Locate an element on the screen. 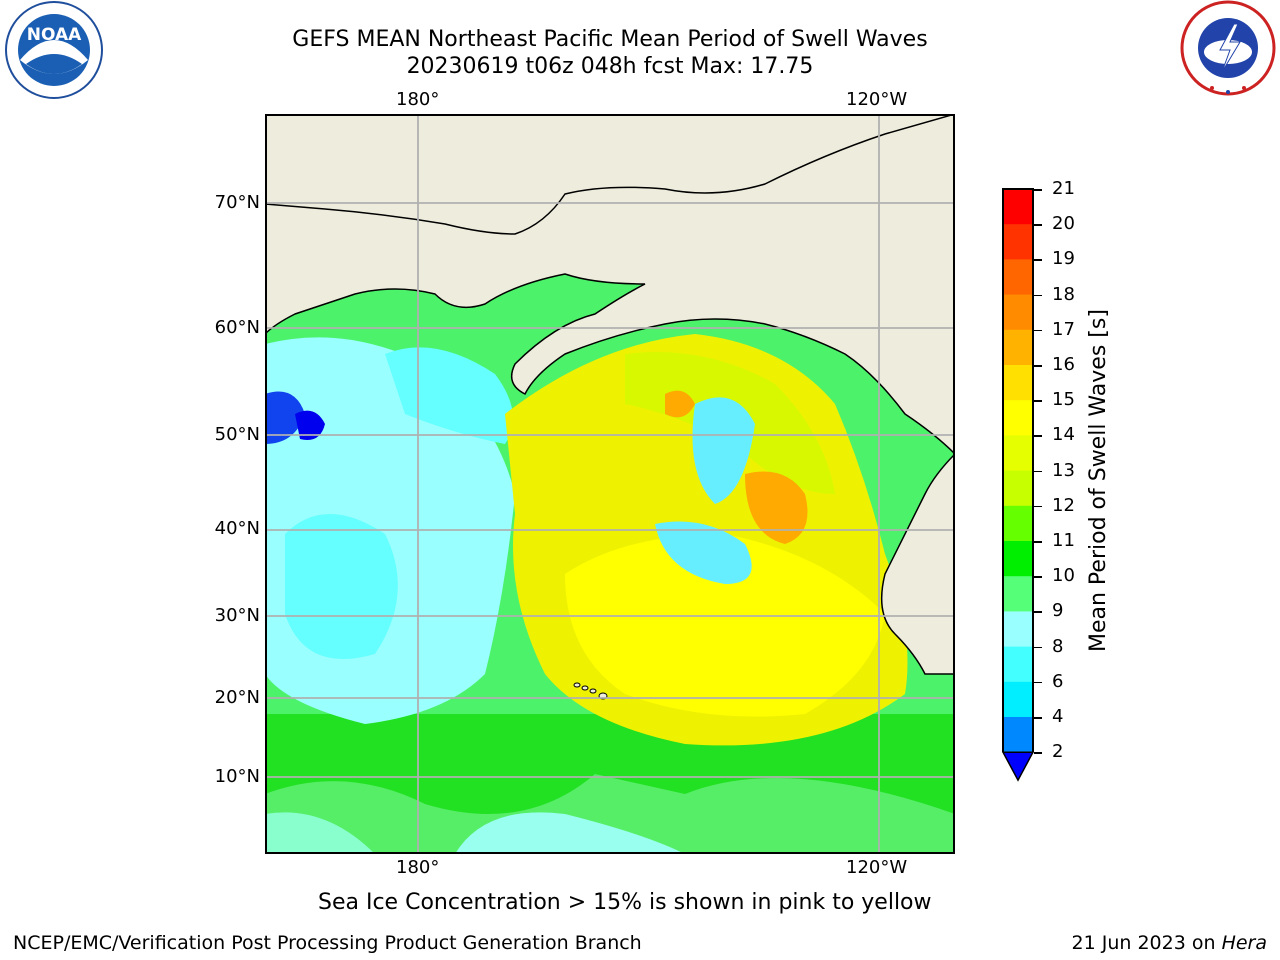  colorbar-tick-label: 2 is located at coordinates (1058, 752).